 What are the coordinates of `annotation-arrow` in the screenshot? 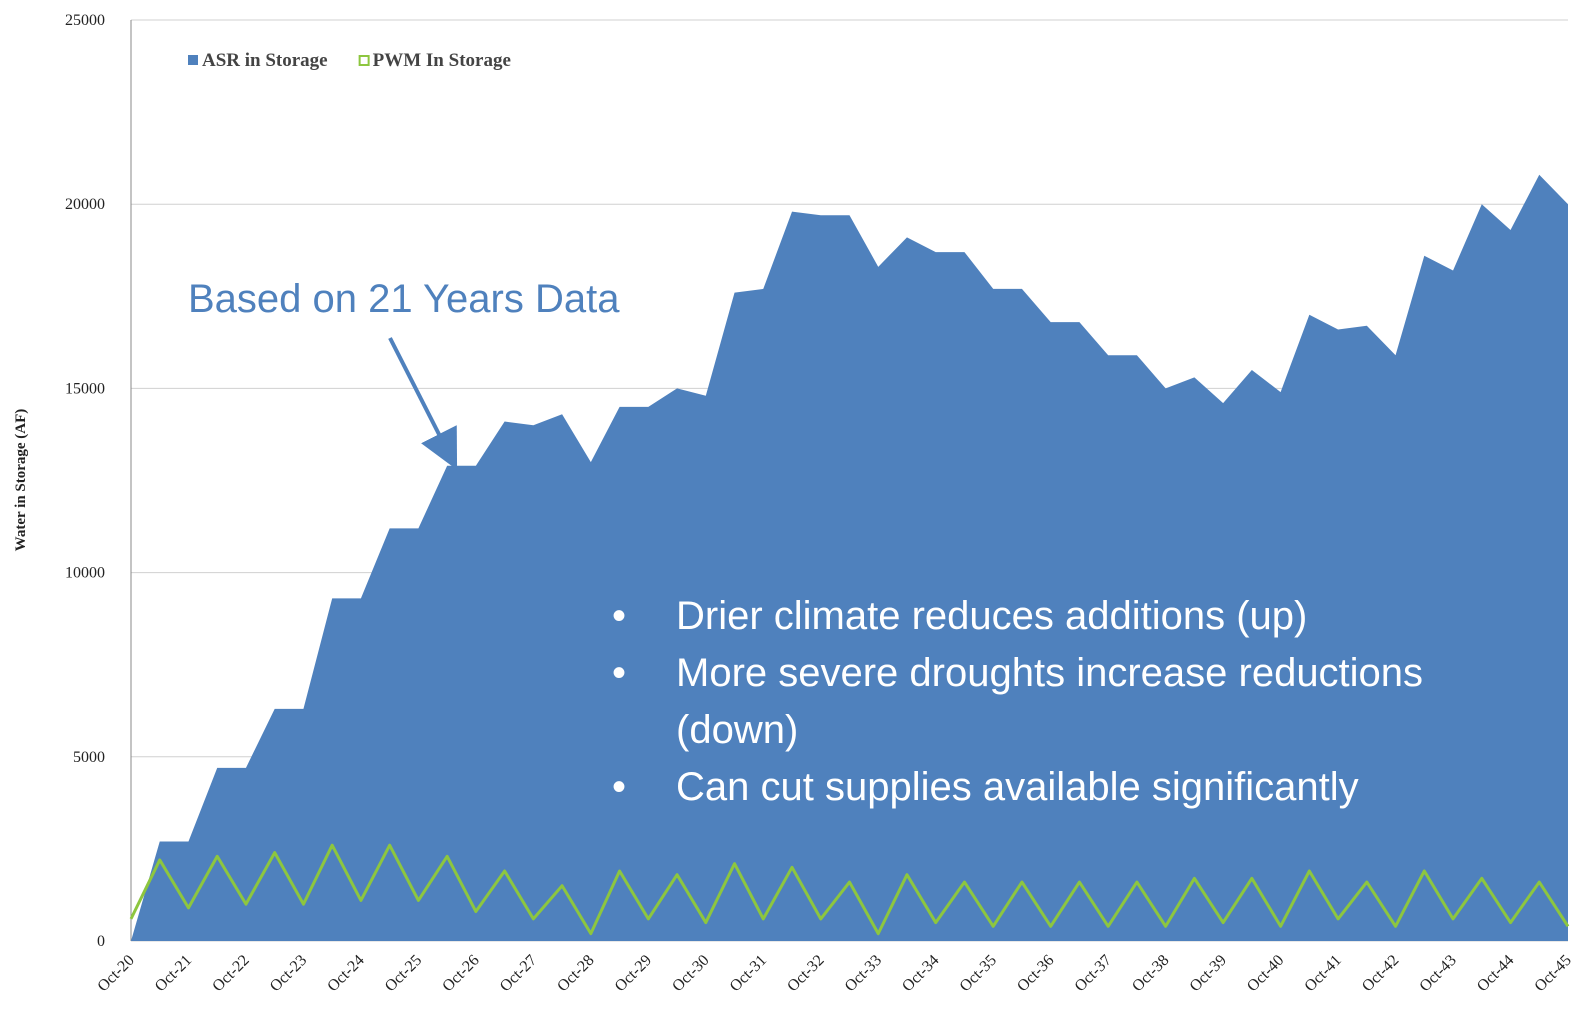 It's located at (423, 403).